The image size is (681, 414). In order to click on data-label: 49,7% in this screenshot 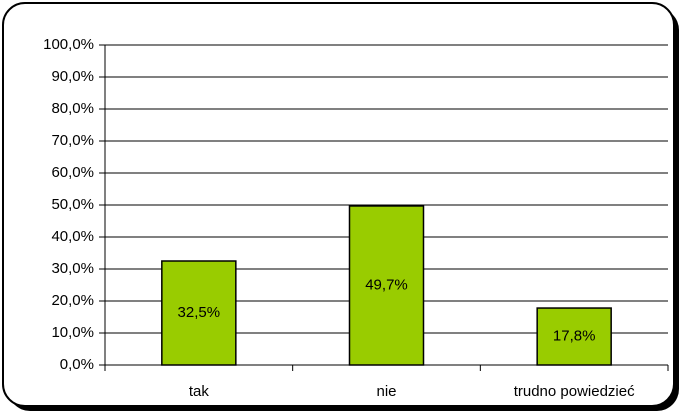, I will do `click(386, 284)`.